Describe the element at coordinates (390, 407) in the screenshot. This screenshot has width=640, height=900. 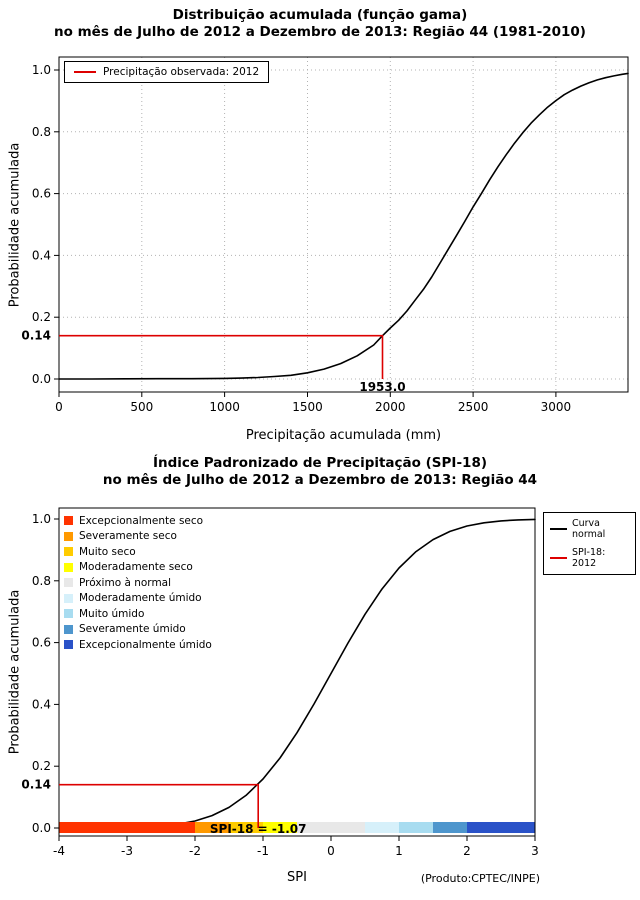
I see `x-tick-label: 2000` at that location.